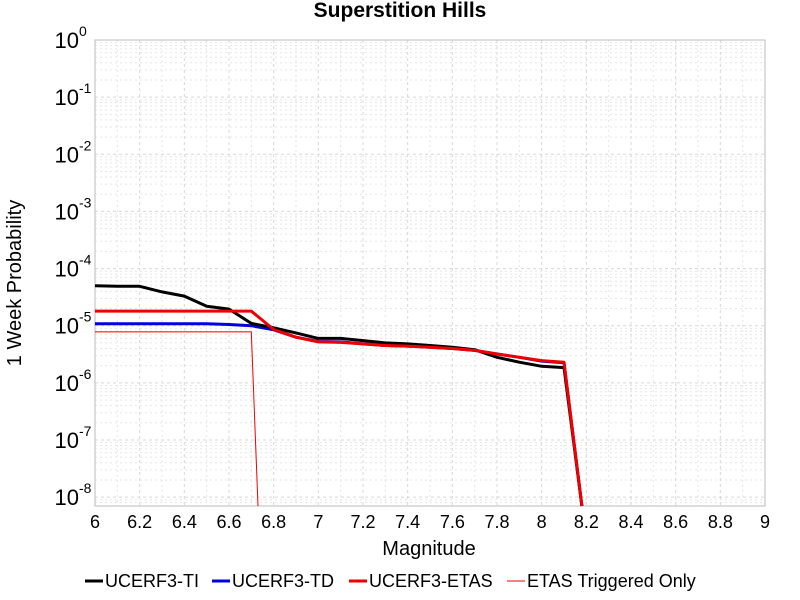 This screenshot has height=600, width=800. I want to click on x-tick-label: 7.8, so click(496, 522).